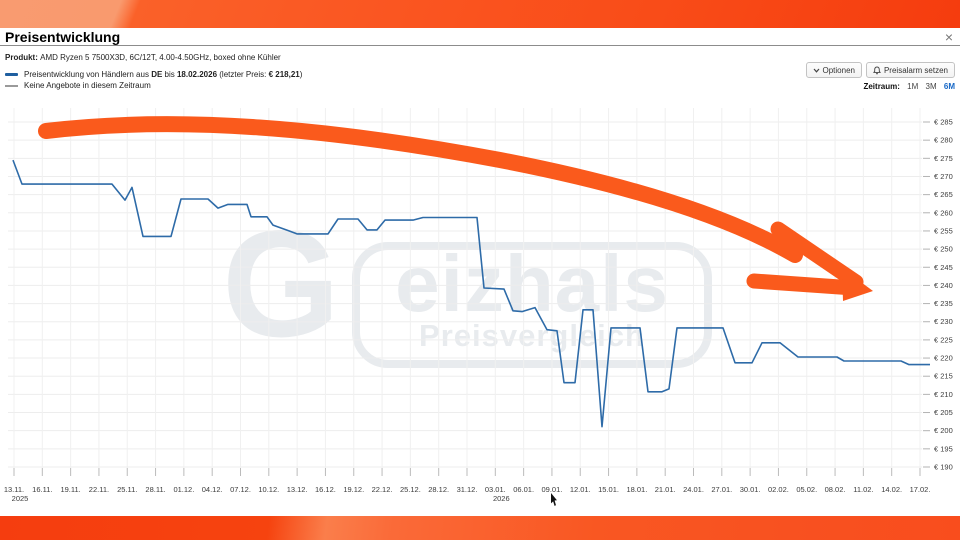 The image size is (960, 540). What do you see at coordinates (353, 489) in the screenshot?
I see `x-axis-label: 19.12.` at bounding box center [353, 489].